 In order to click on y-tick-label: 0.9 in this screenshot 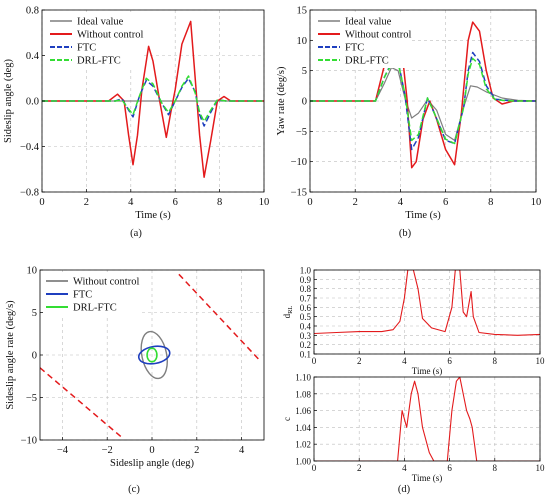, I will do `click(306, 280)`.